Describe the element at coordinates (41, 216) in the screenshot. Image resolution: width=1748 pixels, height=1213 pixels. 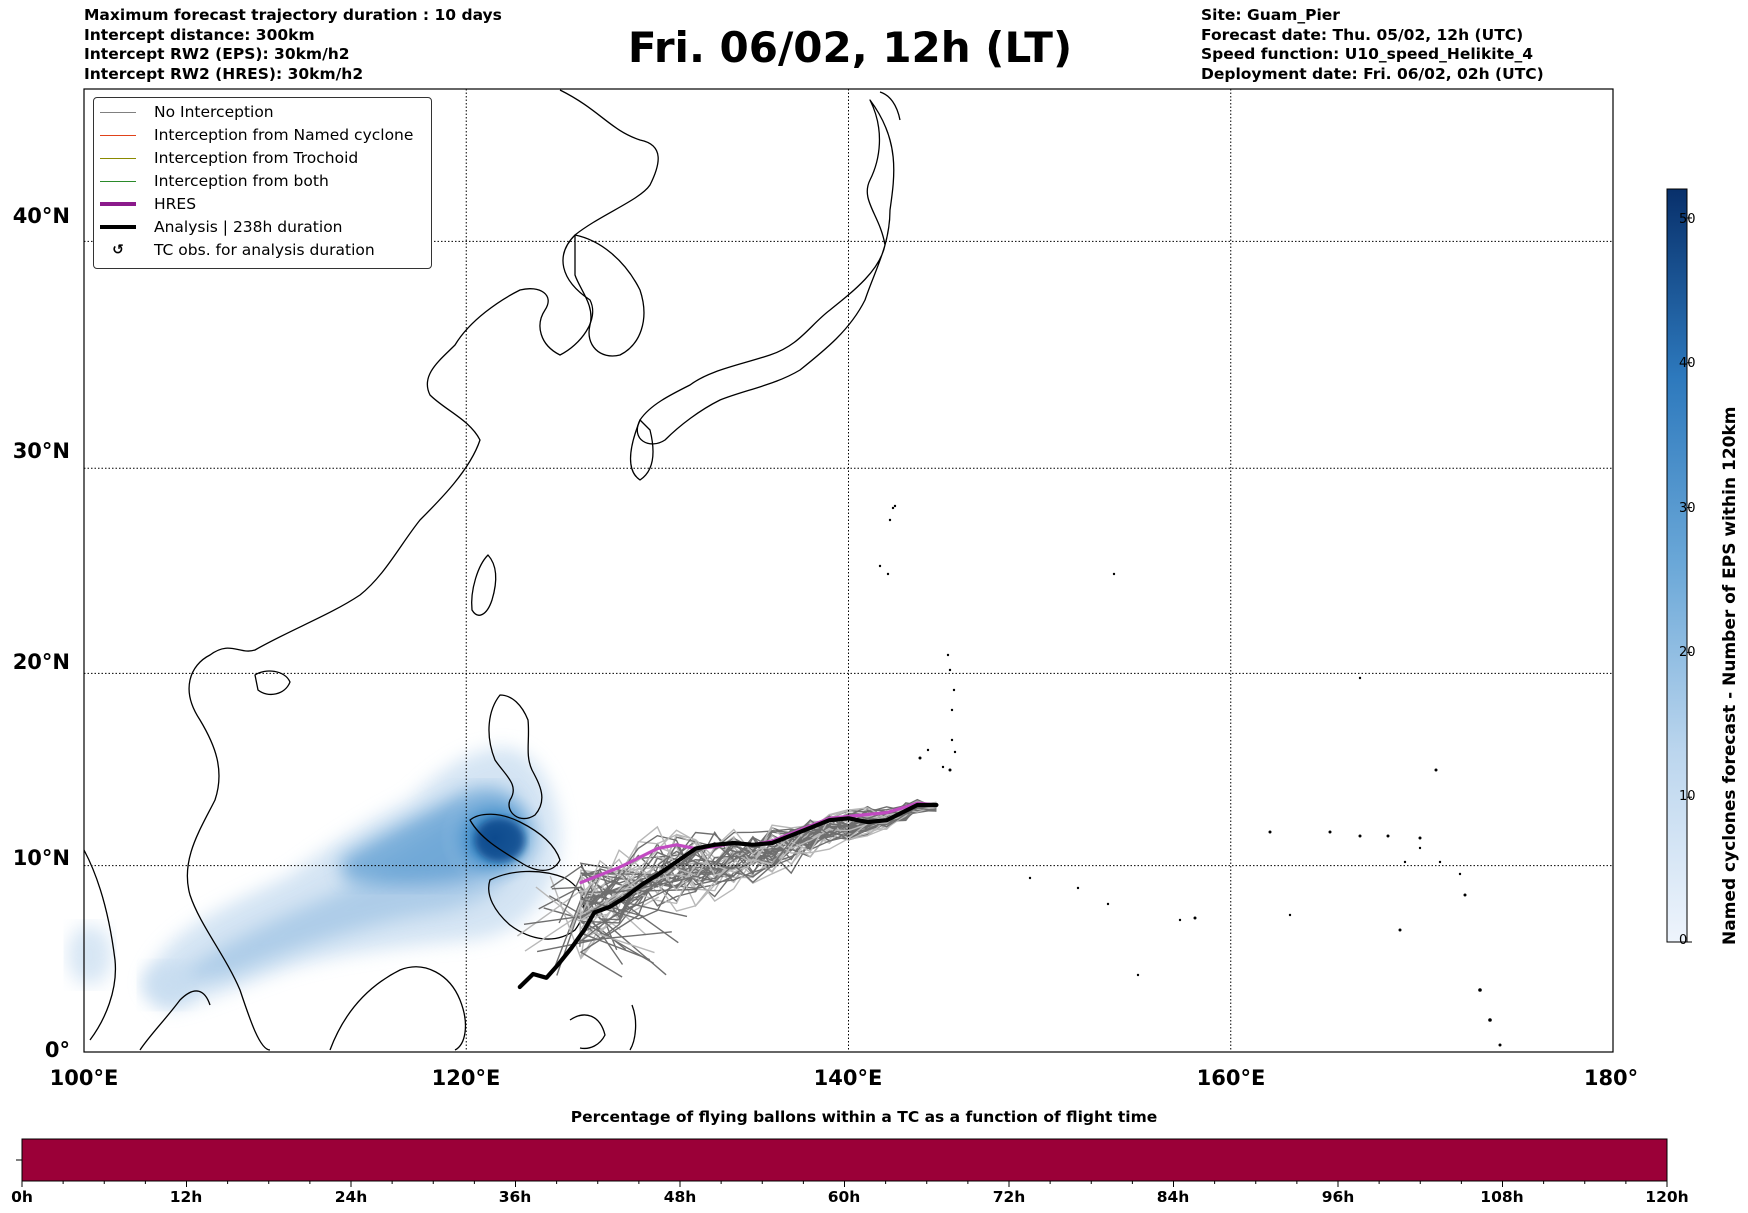
I see `lat-label-40: 40°N` at that location.